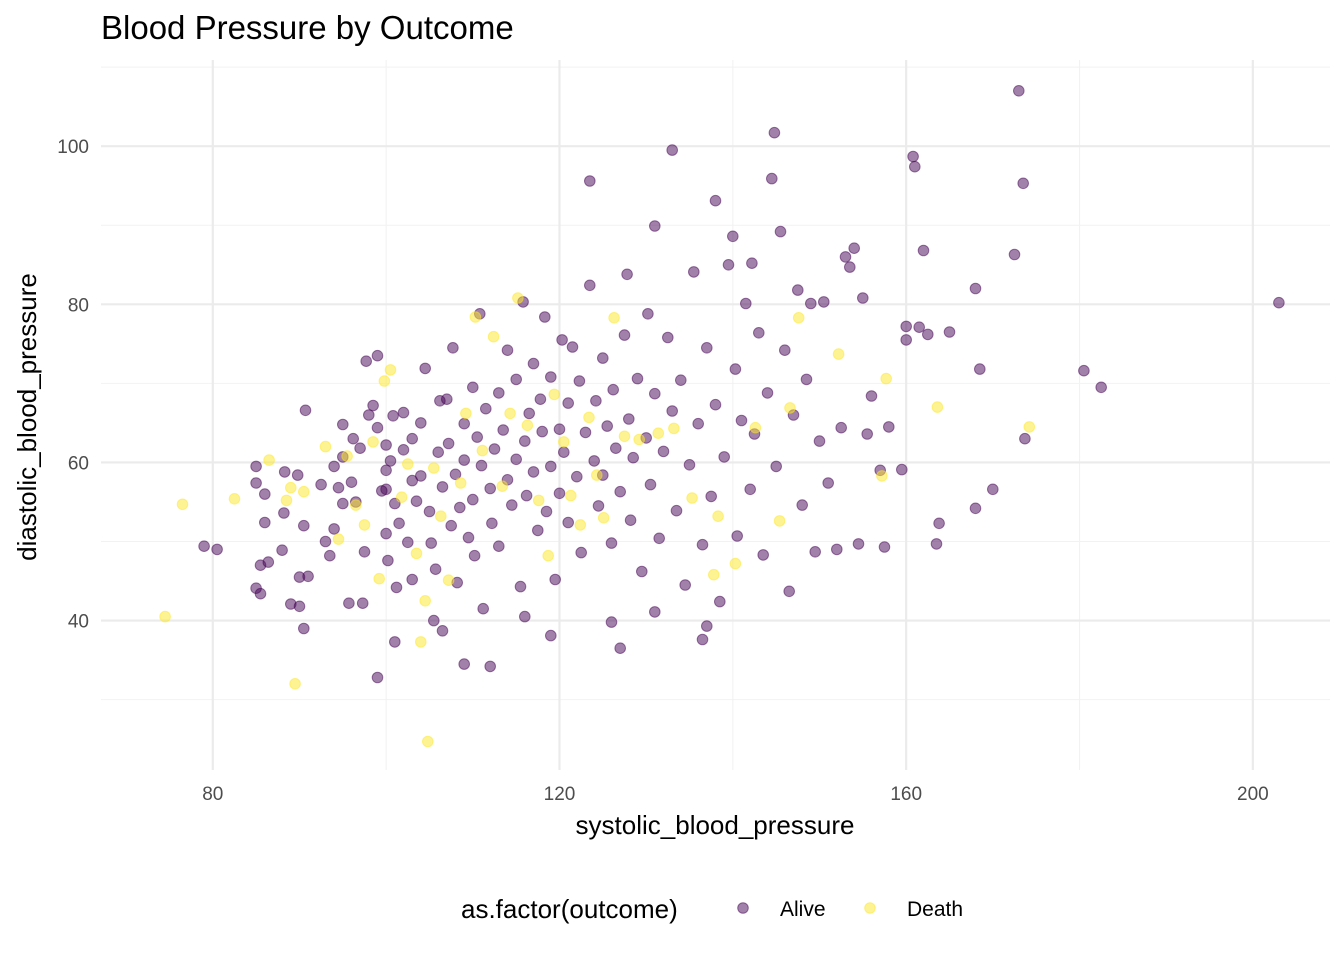 The image size is (1344, 960). What do you see at coordinates (73, 147) in the screenshot?
I see `y-tick-label: 100` at bounding box center [73, 147].